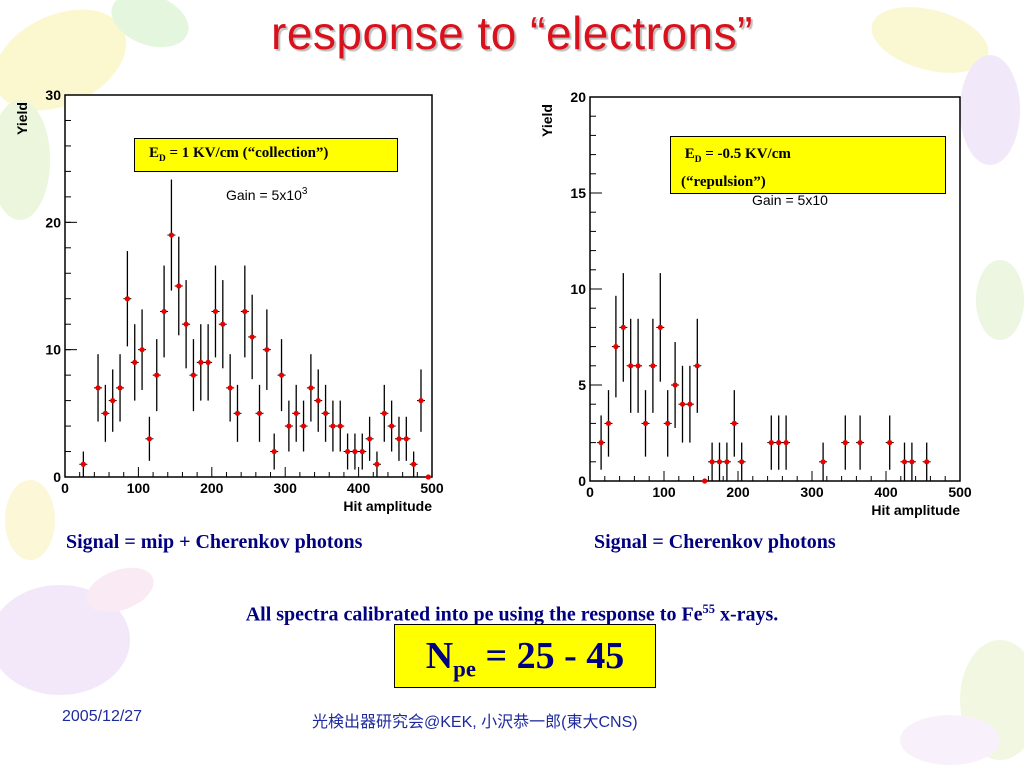 This screenshot has width=1024, height=768. Describe the element at coordinates (475, 722) in the screenshot. I see `footer-event: 光検出器研究会@KEK, 小沢恭一郎(東大CNS)` at that location.